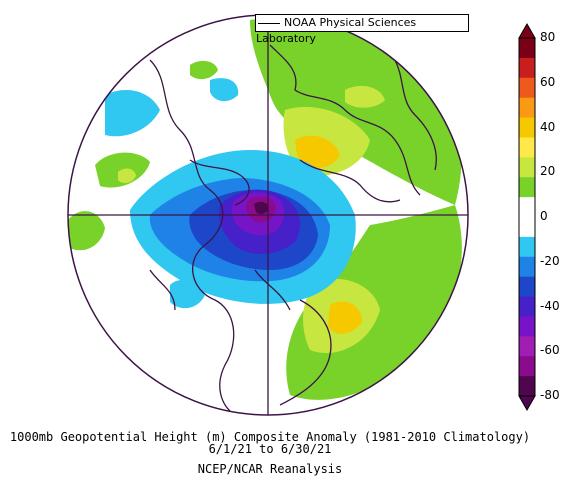 This screenshot has width=578, height=488. What do you see at coordinates (548, 126) in the screenshot?
I see `colorbar-tick-label: 40` at bounding box center [548, 126].